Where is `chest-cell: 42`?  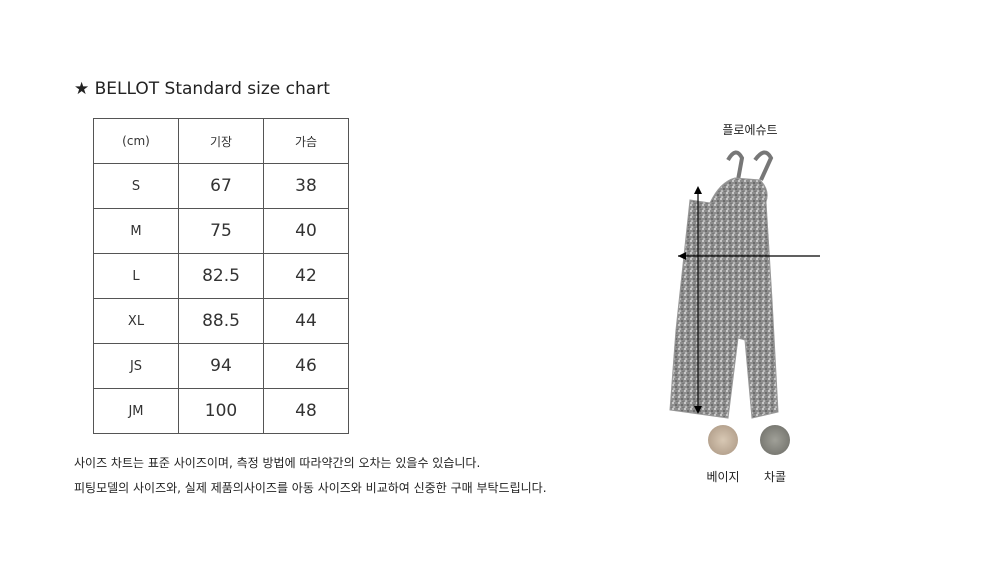 chest-cell: 42 is located at coordinates (306, 276).